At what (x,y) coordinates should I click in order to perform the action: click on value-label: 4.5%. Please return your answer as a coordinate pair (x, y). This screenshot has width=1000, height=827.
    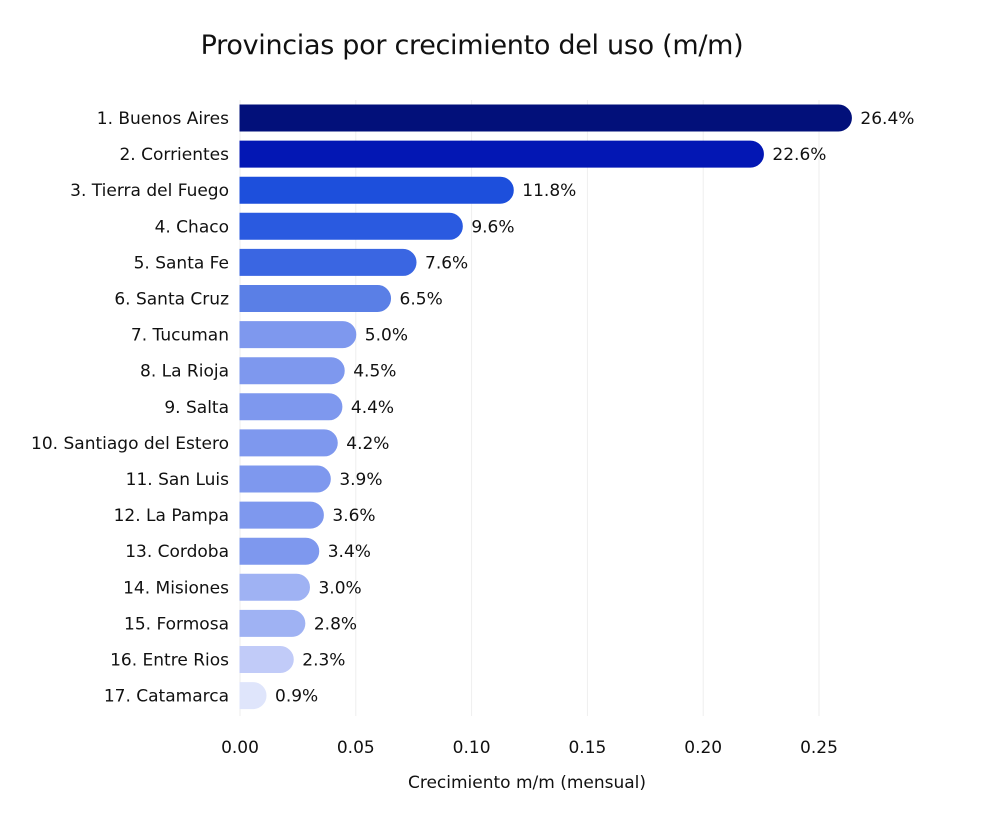
    Looking at the image, I should click on (374, 372).